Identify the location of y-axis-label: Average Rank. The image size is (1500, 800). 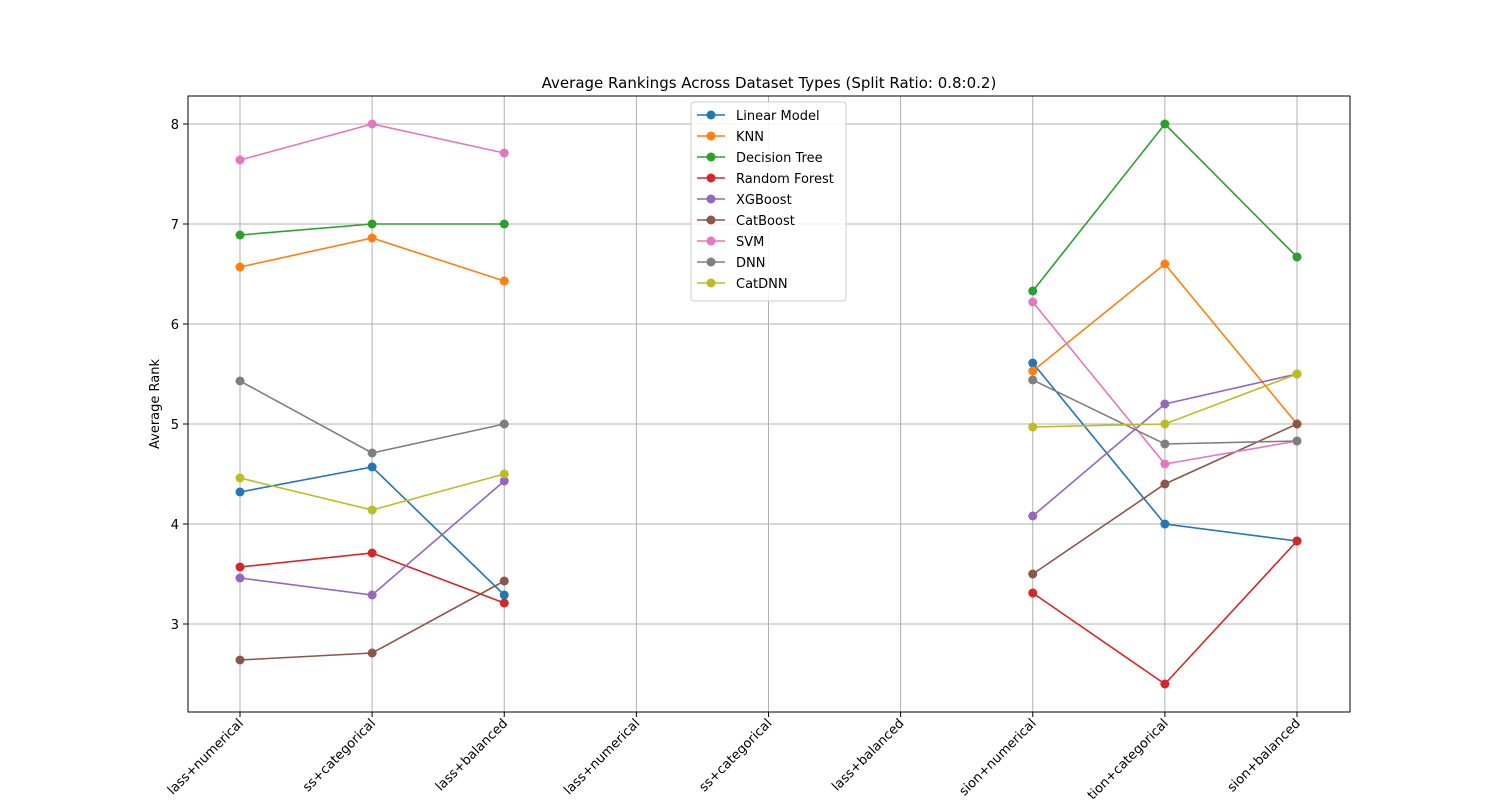
(155, 404).